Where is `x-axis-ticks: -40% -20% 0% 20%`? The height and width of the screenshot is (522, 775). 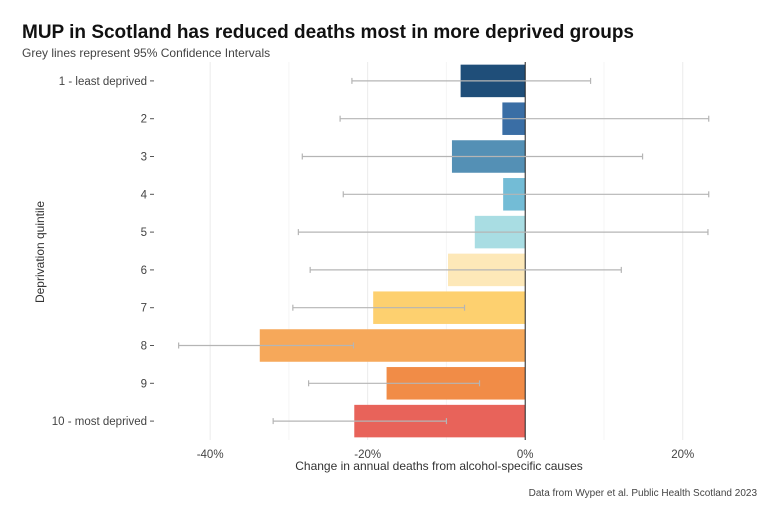 x-axis-ticks: -40% -20% 0% 20% is located at coordinates (446, 455).